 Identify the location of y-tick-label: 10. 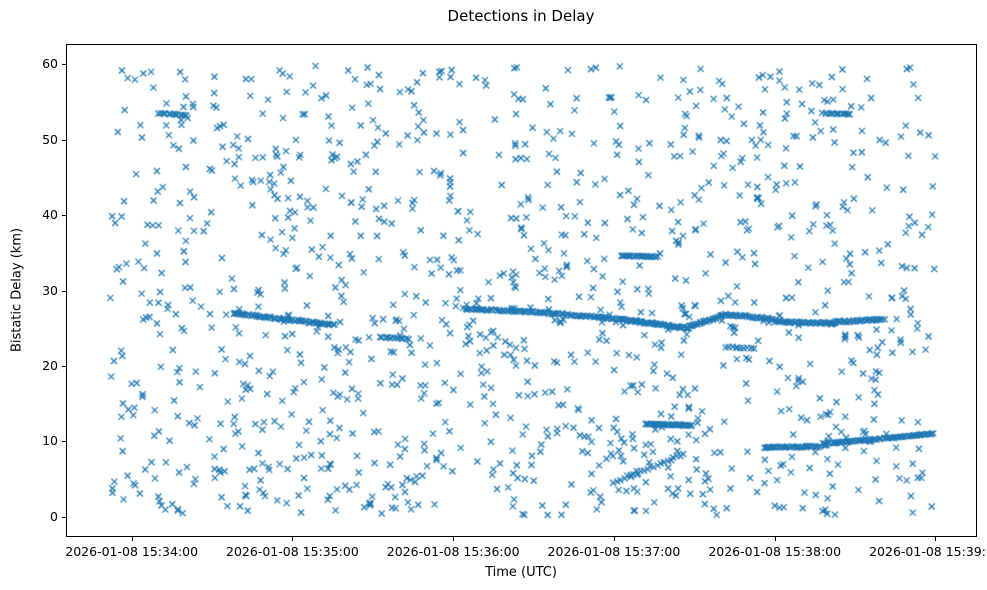
(50, 441).